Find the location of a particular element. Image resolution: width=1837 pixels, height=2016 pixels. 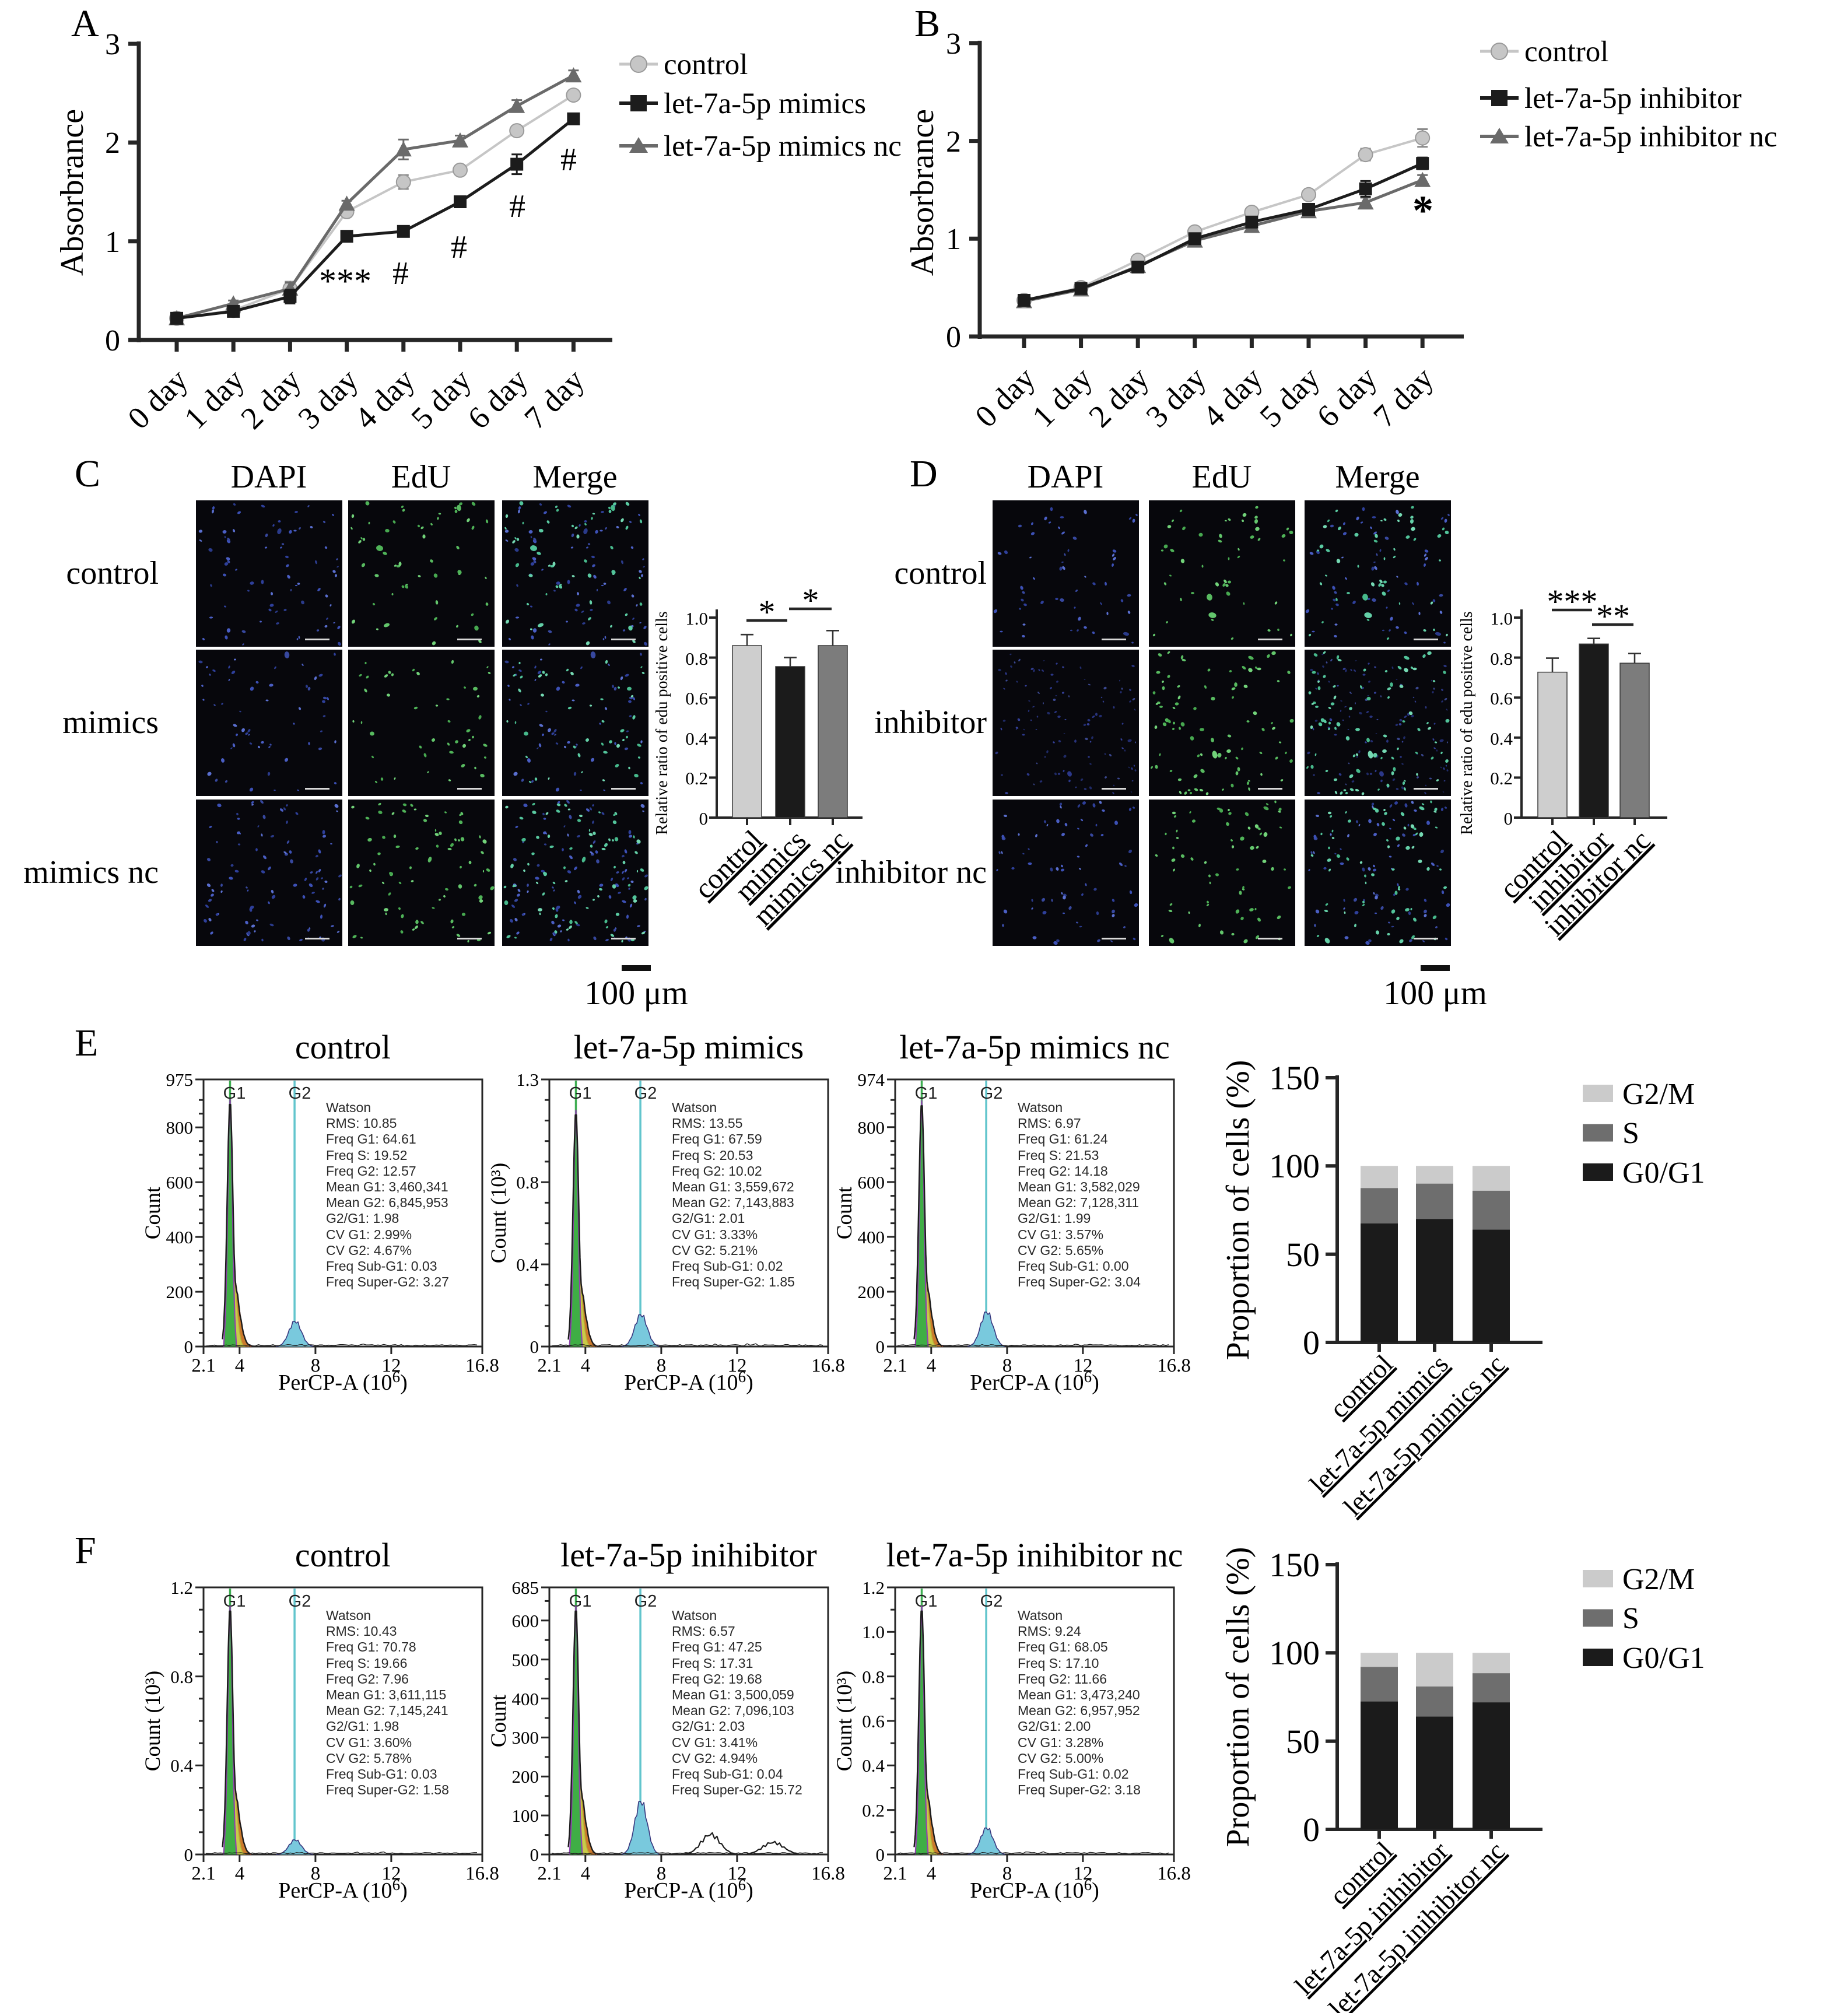

svg-text: Count is located at coordinates (153, 1212).